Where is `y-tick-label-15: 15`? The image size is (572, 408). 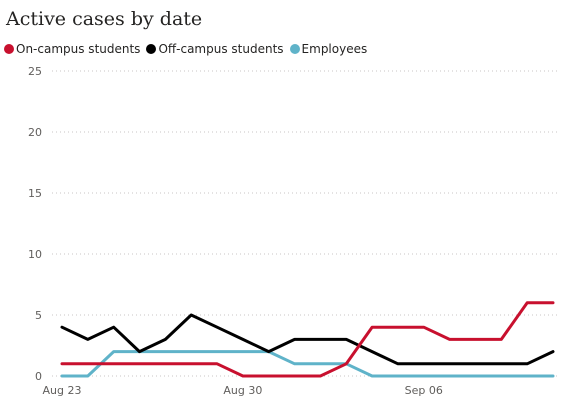
y-tick-label-15: 15 is located at coordinates (35, 193).